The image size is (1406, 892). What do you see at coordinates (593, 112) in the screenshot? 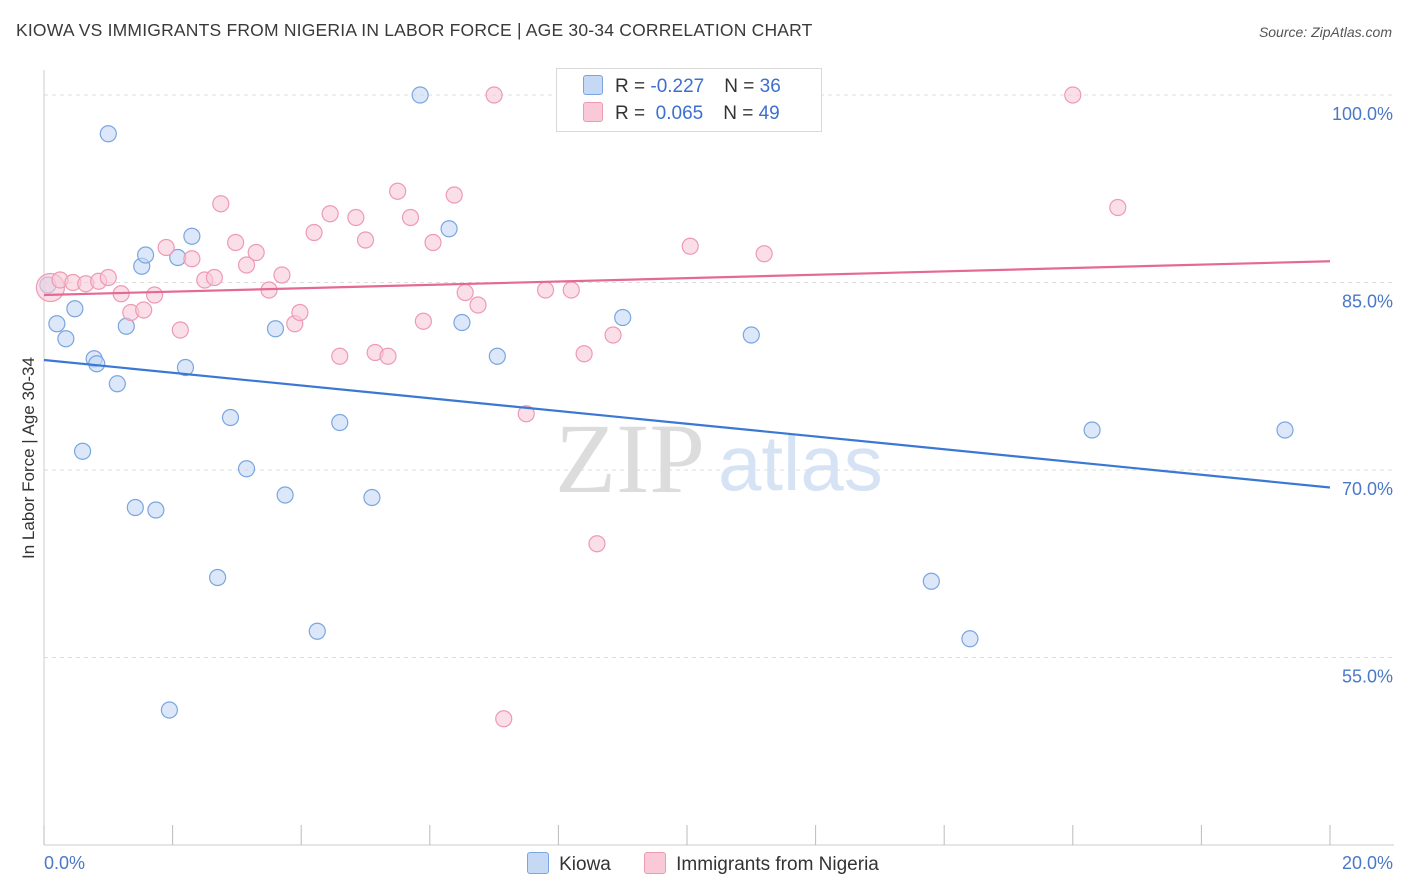
I see `legend-swatch-nigeria` at bounding box center [593, 112].